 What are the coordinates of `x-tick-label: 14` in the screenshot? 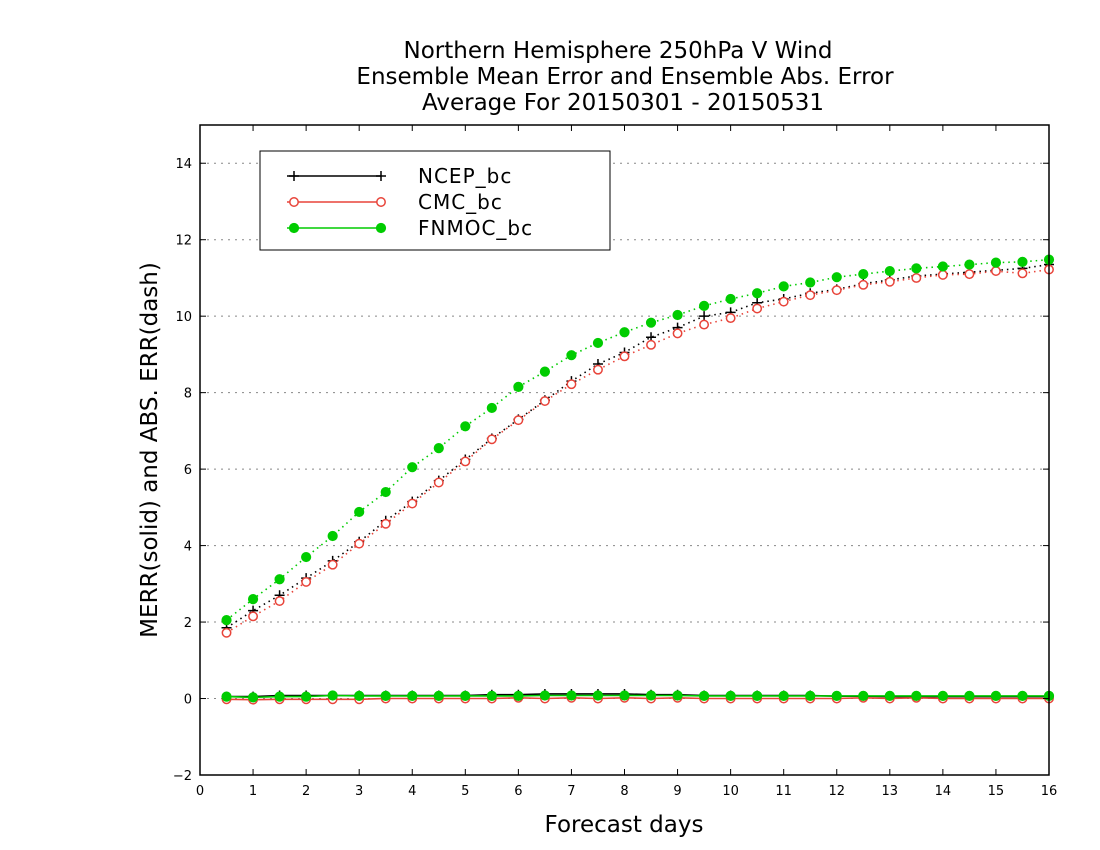 It's located at (943, 791).